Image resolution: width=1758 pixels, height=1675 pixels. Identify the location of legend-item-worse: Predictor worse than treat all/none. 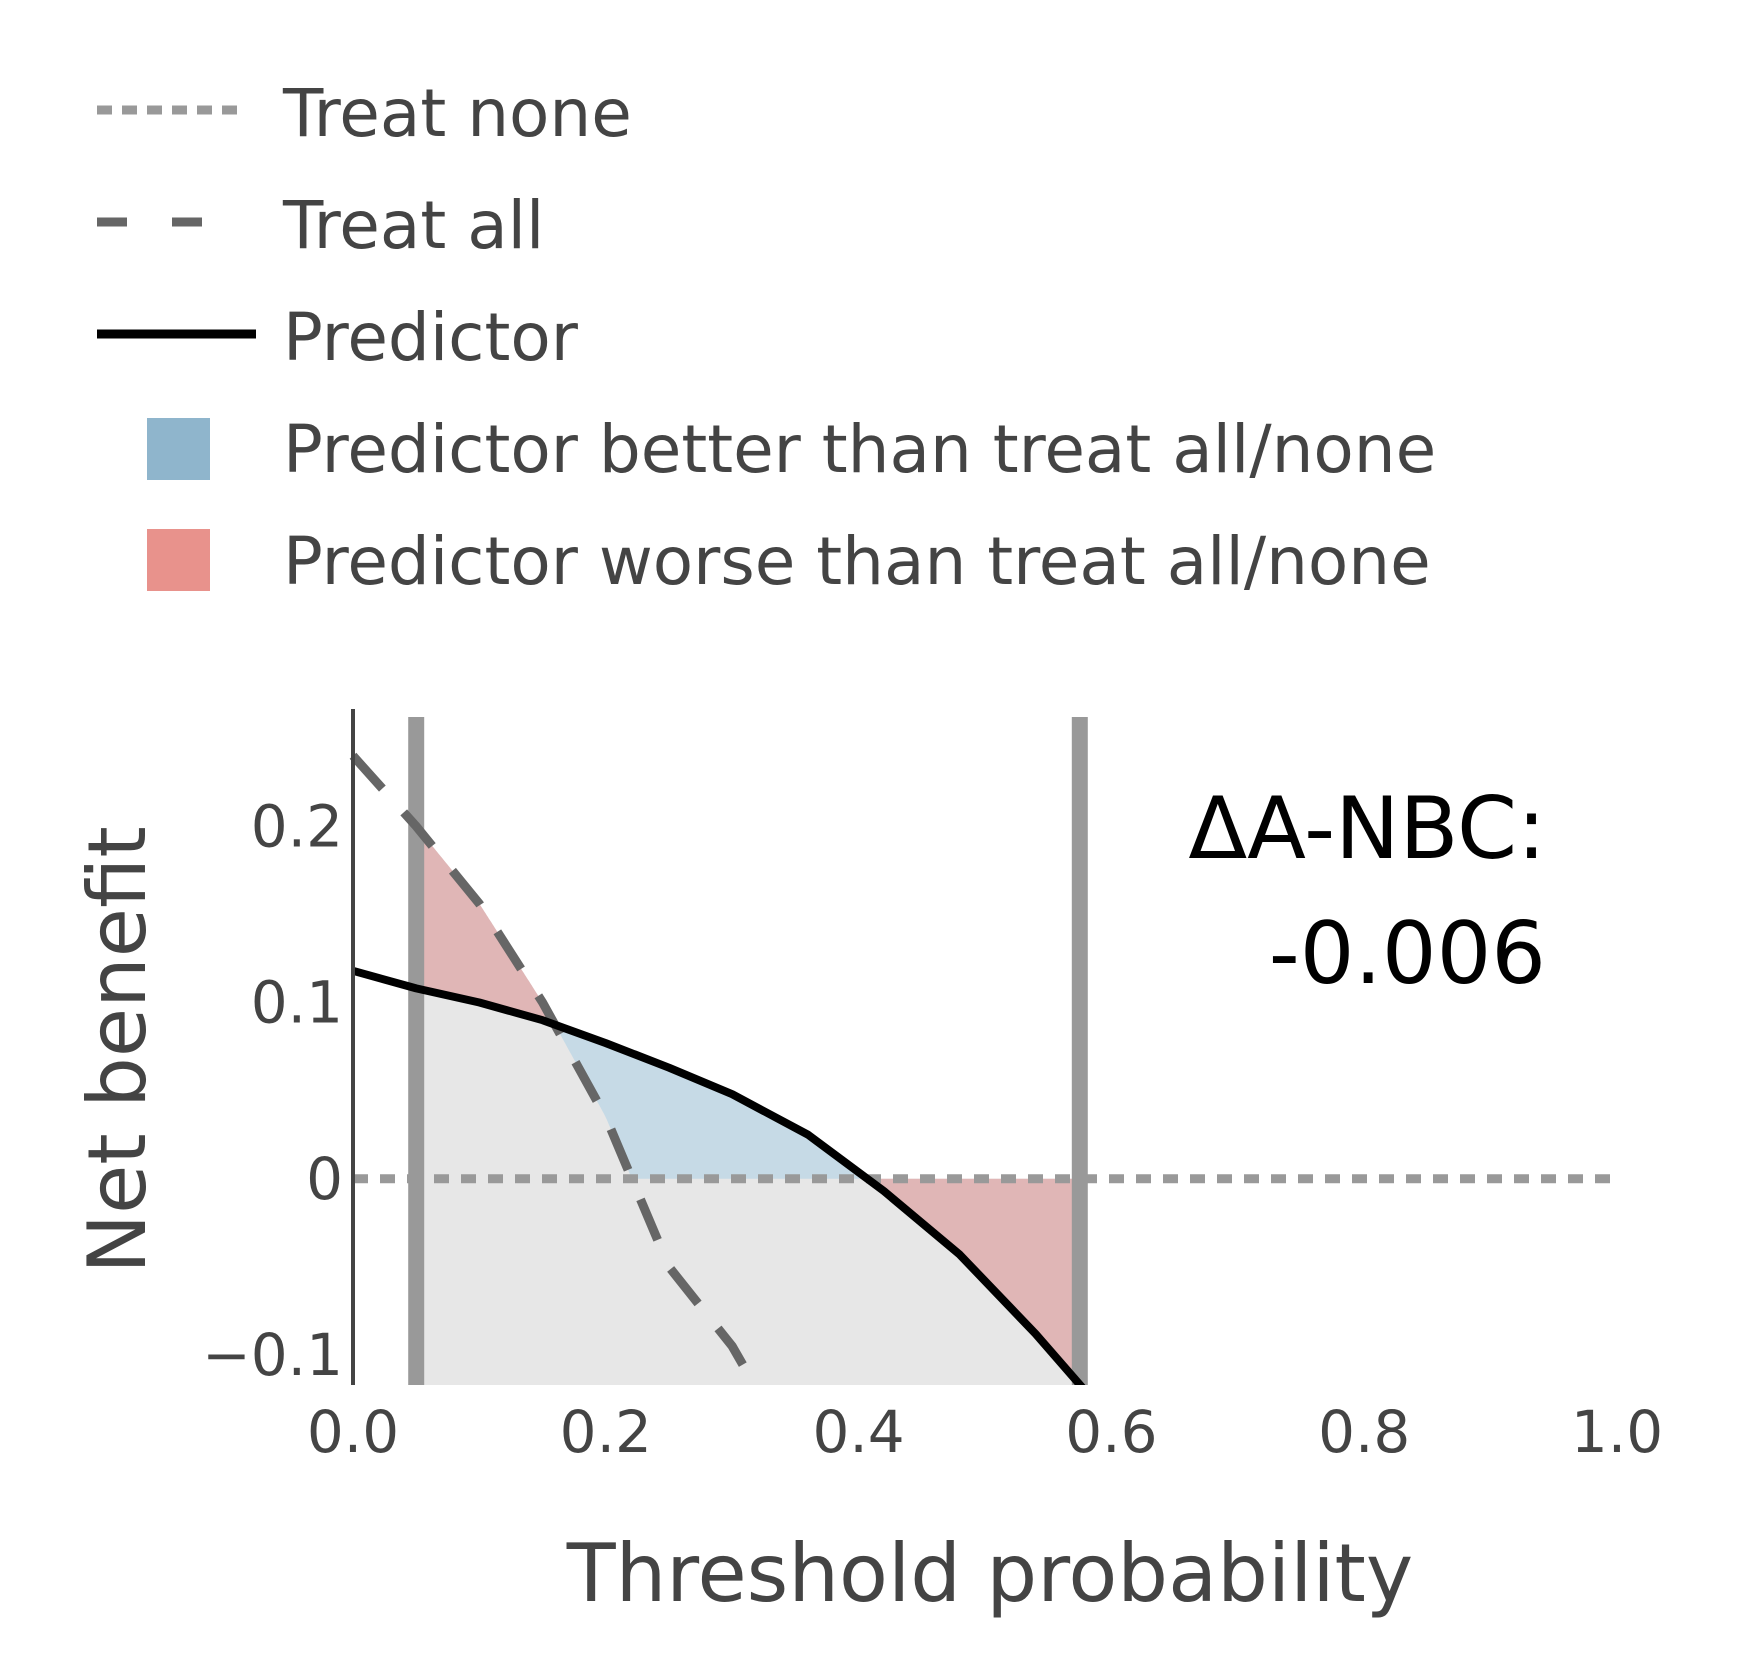
(789, 561).